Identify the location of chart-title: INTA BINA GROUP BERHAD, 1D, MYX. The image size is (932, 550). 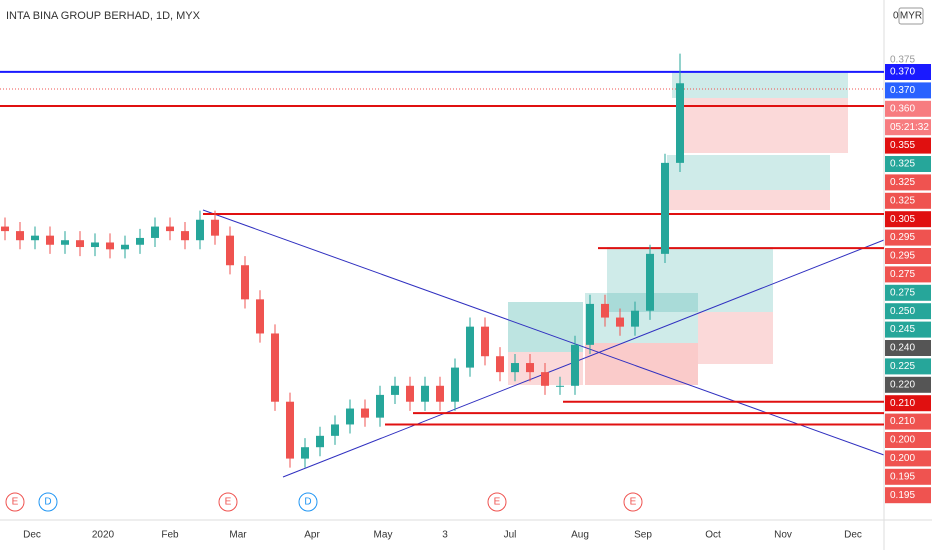
(103, 16).